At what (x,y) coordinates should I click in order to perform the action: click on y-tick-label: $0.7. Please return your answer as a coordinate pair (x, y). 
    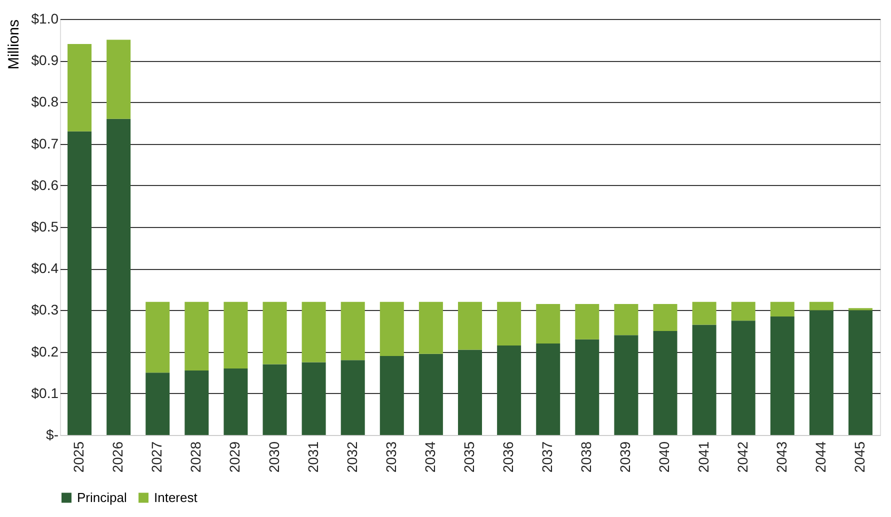
    Looking at the image, I should click on (45, 143).